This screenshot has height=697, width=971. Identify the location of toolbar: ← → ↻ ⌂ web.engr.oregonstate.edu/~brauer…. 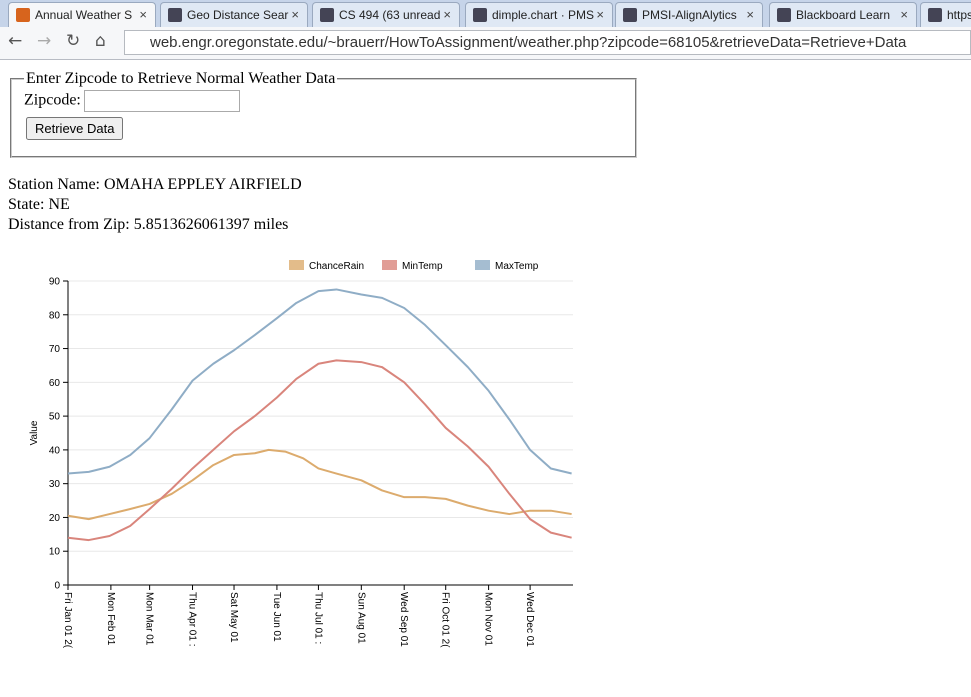
(485, 43).